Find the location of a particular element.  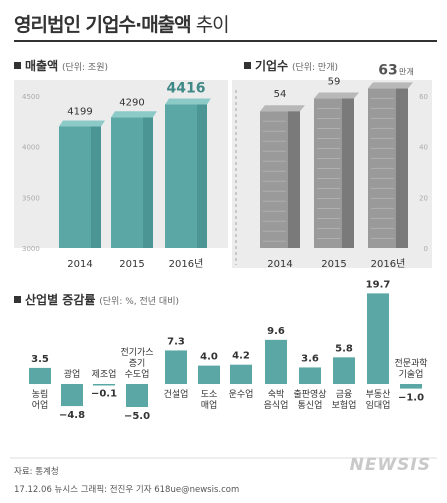

firms-value-label: 59 is located at coordinates (334, 82).